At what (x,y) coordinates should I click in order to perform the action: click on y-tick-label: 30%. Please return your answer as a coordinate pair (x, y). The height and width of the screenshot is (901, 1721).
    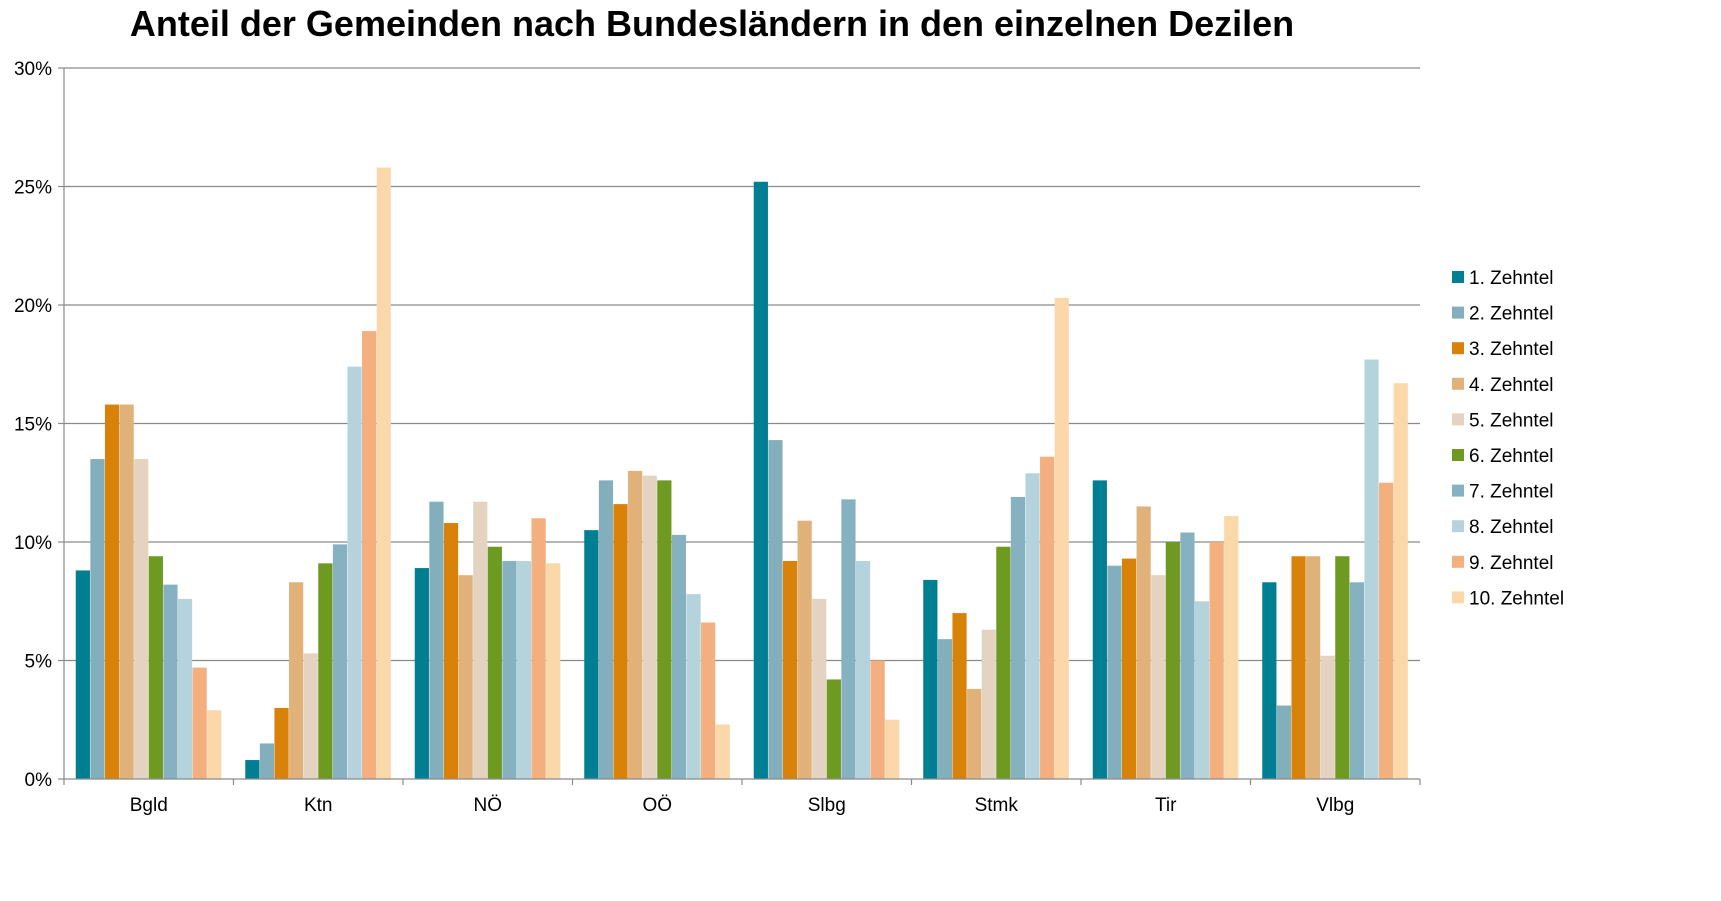
    Looking at the image, I should click on (33, 69).